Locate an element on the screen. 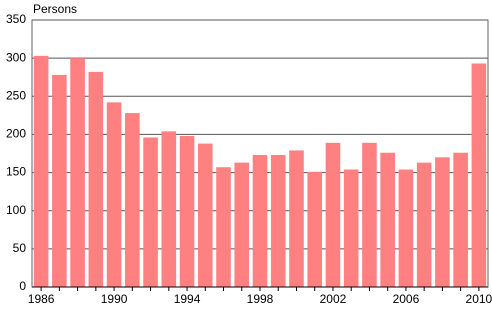  y-tick-label: 250 is located at coordinates (16, 95).